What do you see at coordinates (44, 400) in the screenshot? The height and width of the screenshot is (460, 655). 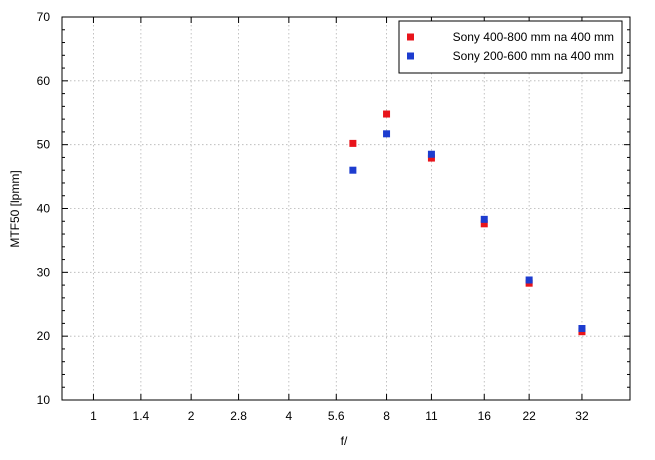 I see `y-tick-label: 10` at bounding box center [44, 400].